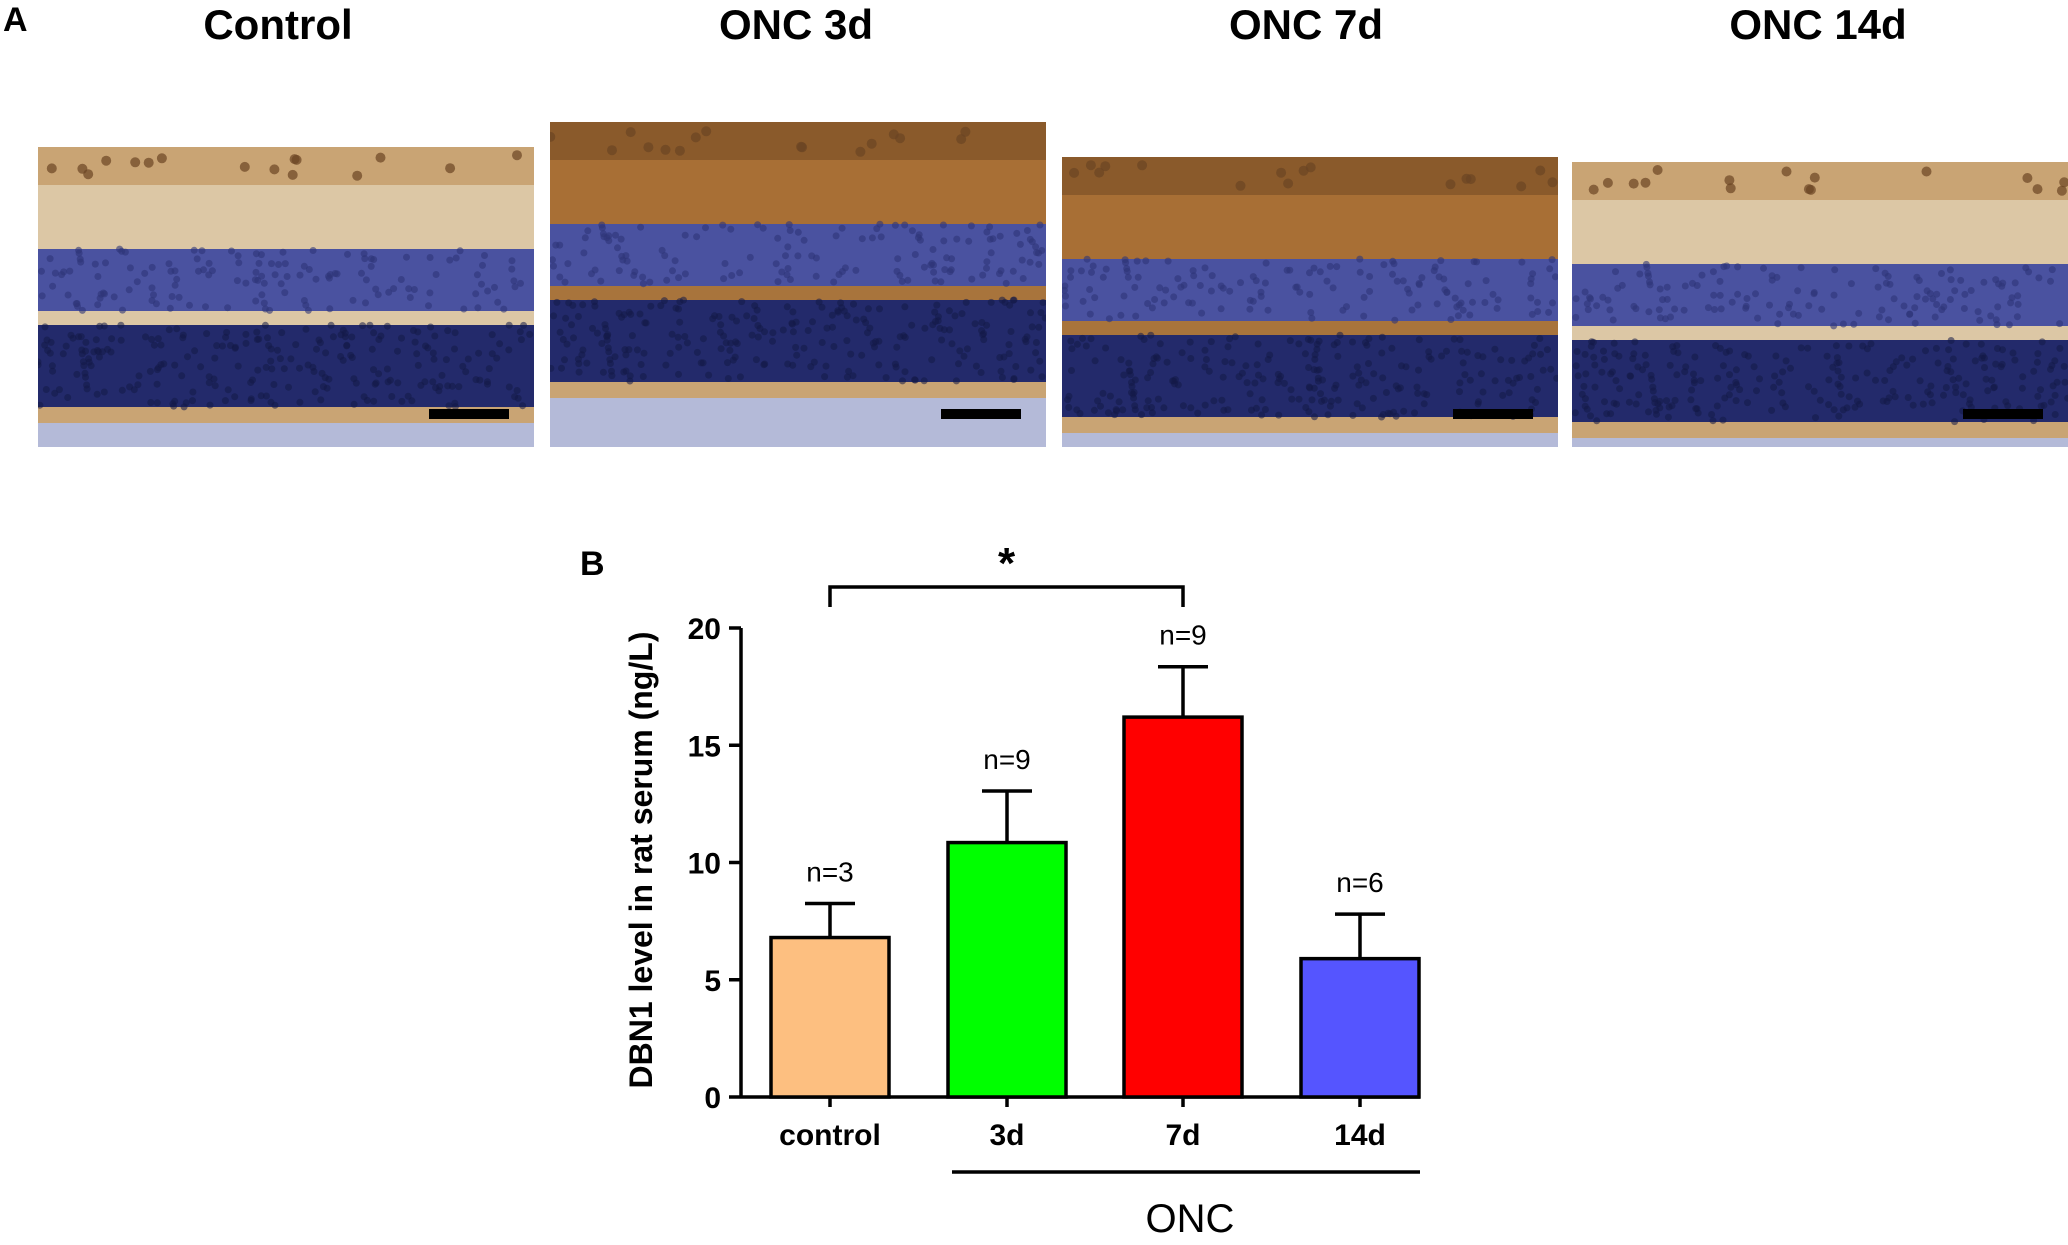 The width and height of the screenshot is (2068, 1245). I want to click on micrograph-onc-3d-image, so click(798, 259).